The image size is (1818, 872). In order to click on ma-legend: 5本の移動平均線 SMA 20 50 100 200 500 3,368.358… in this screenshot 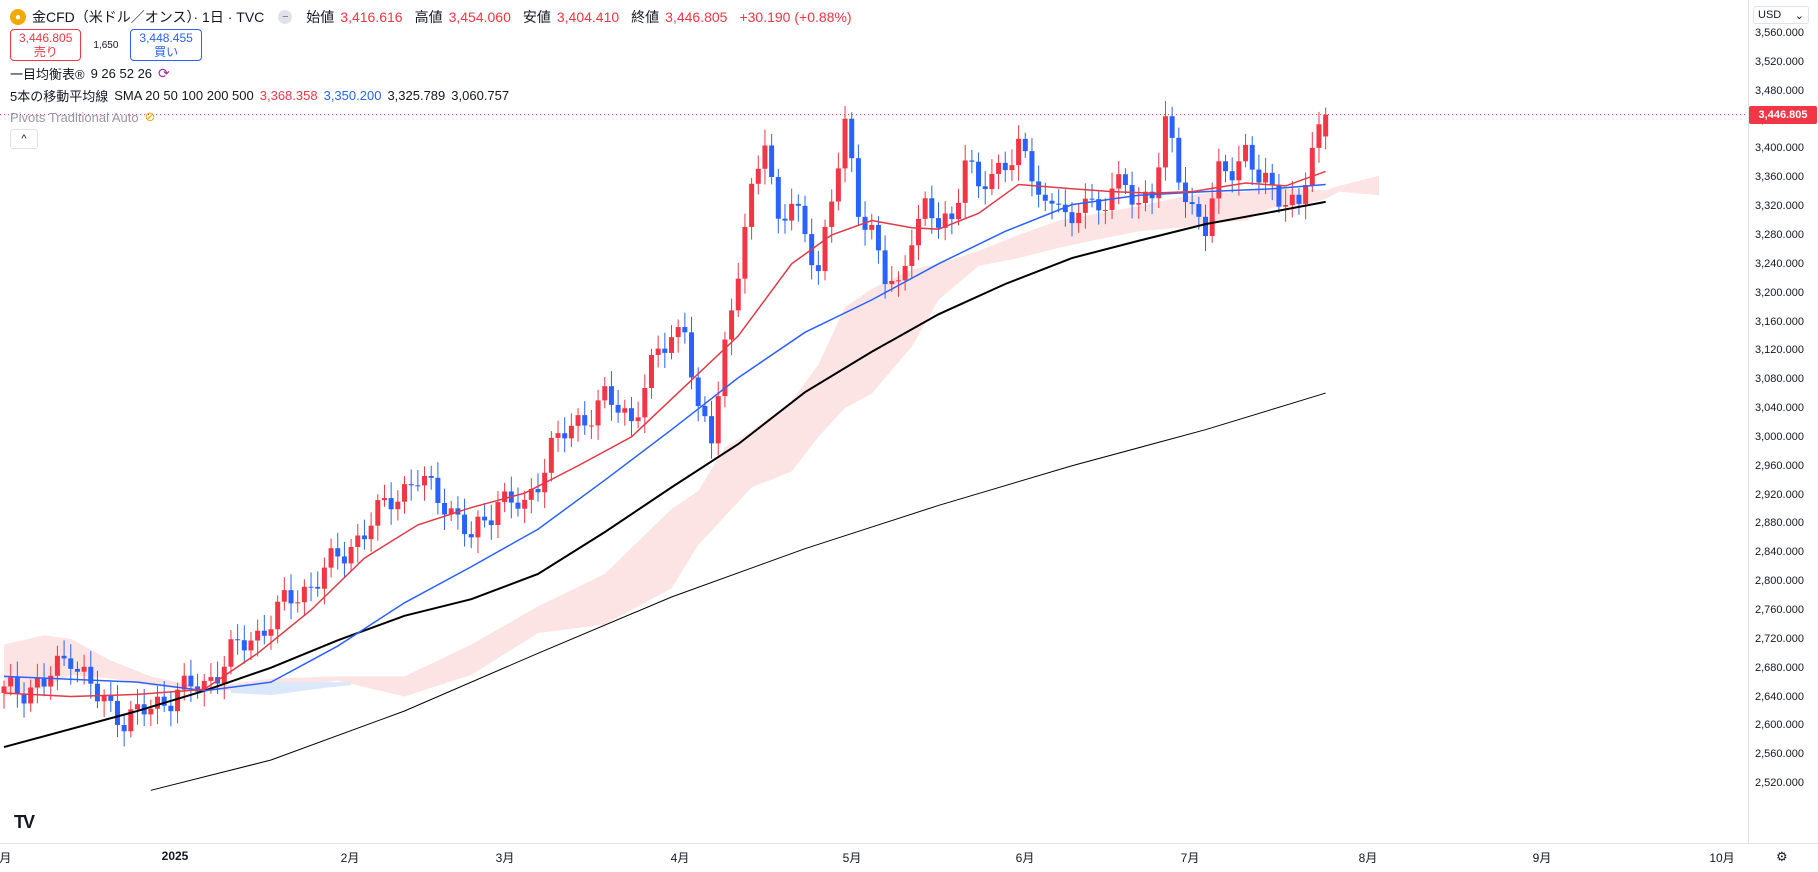, I will do `click(434, 95)`.